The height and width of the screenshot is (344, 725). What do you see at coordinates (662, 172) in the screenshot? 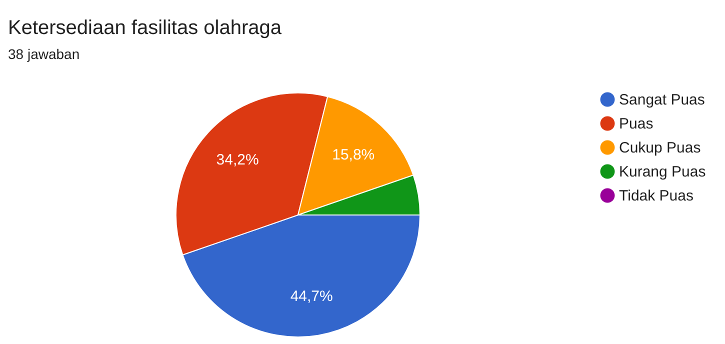
I see `legend-label: Kurang Puas` at bounding box center [662, 172].